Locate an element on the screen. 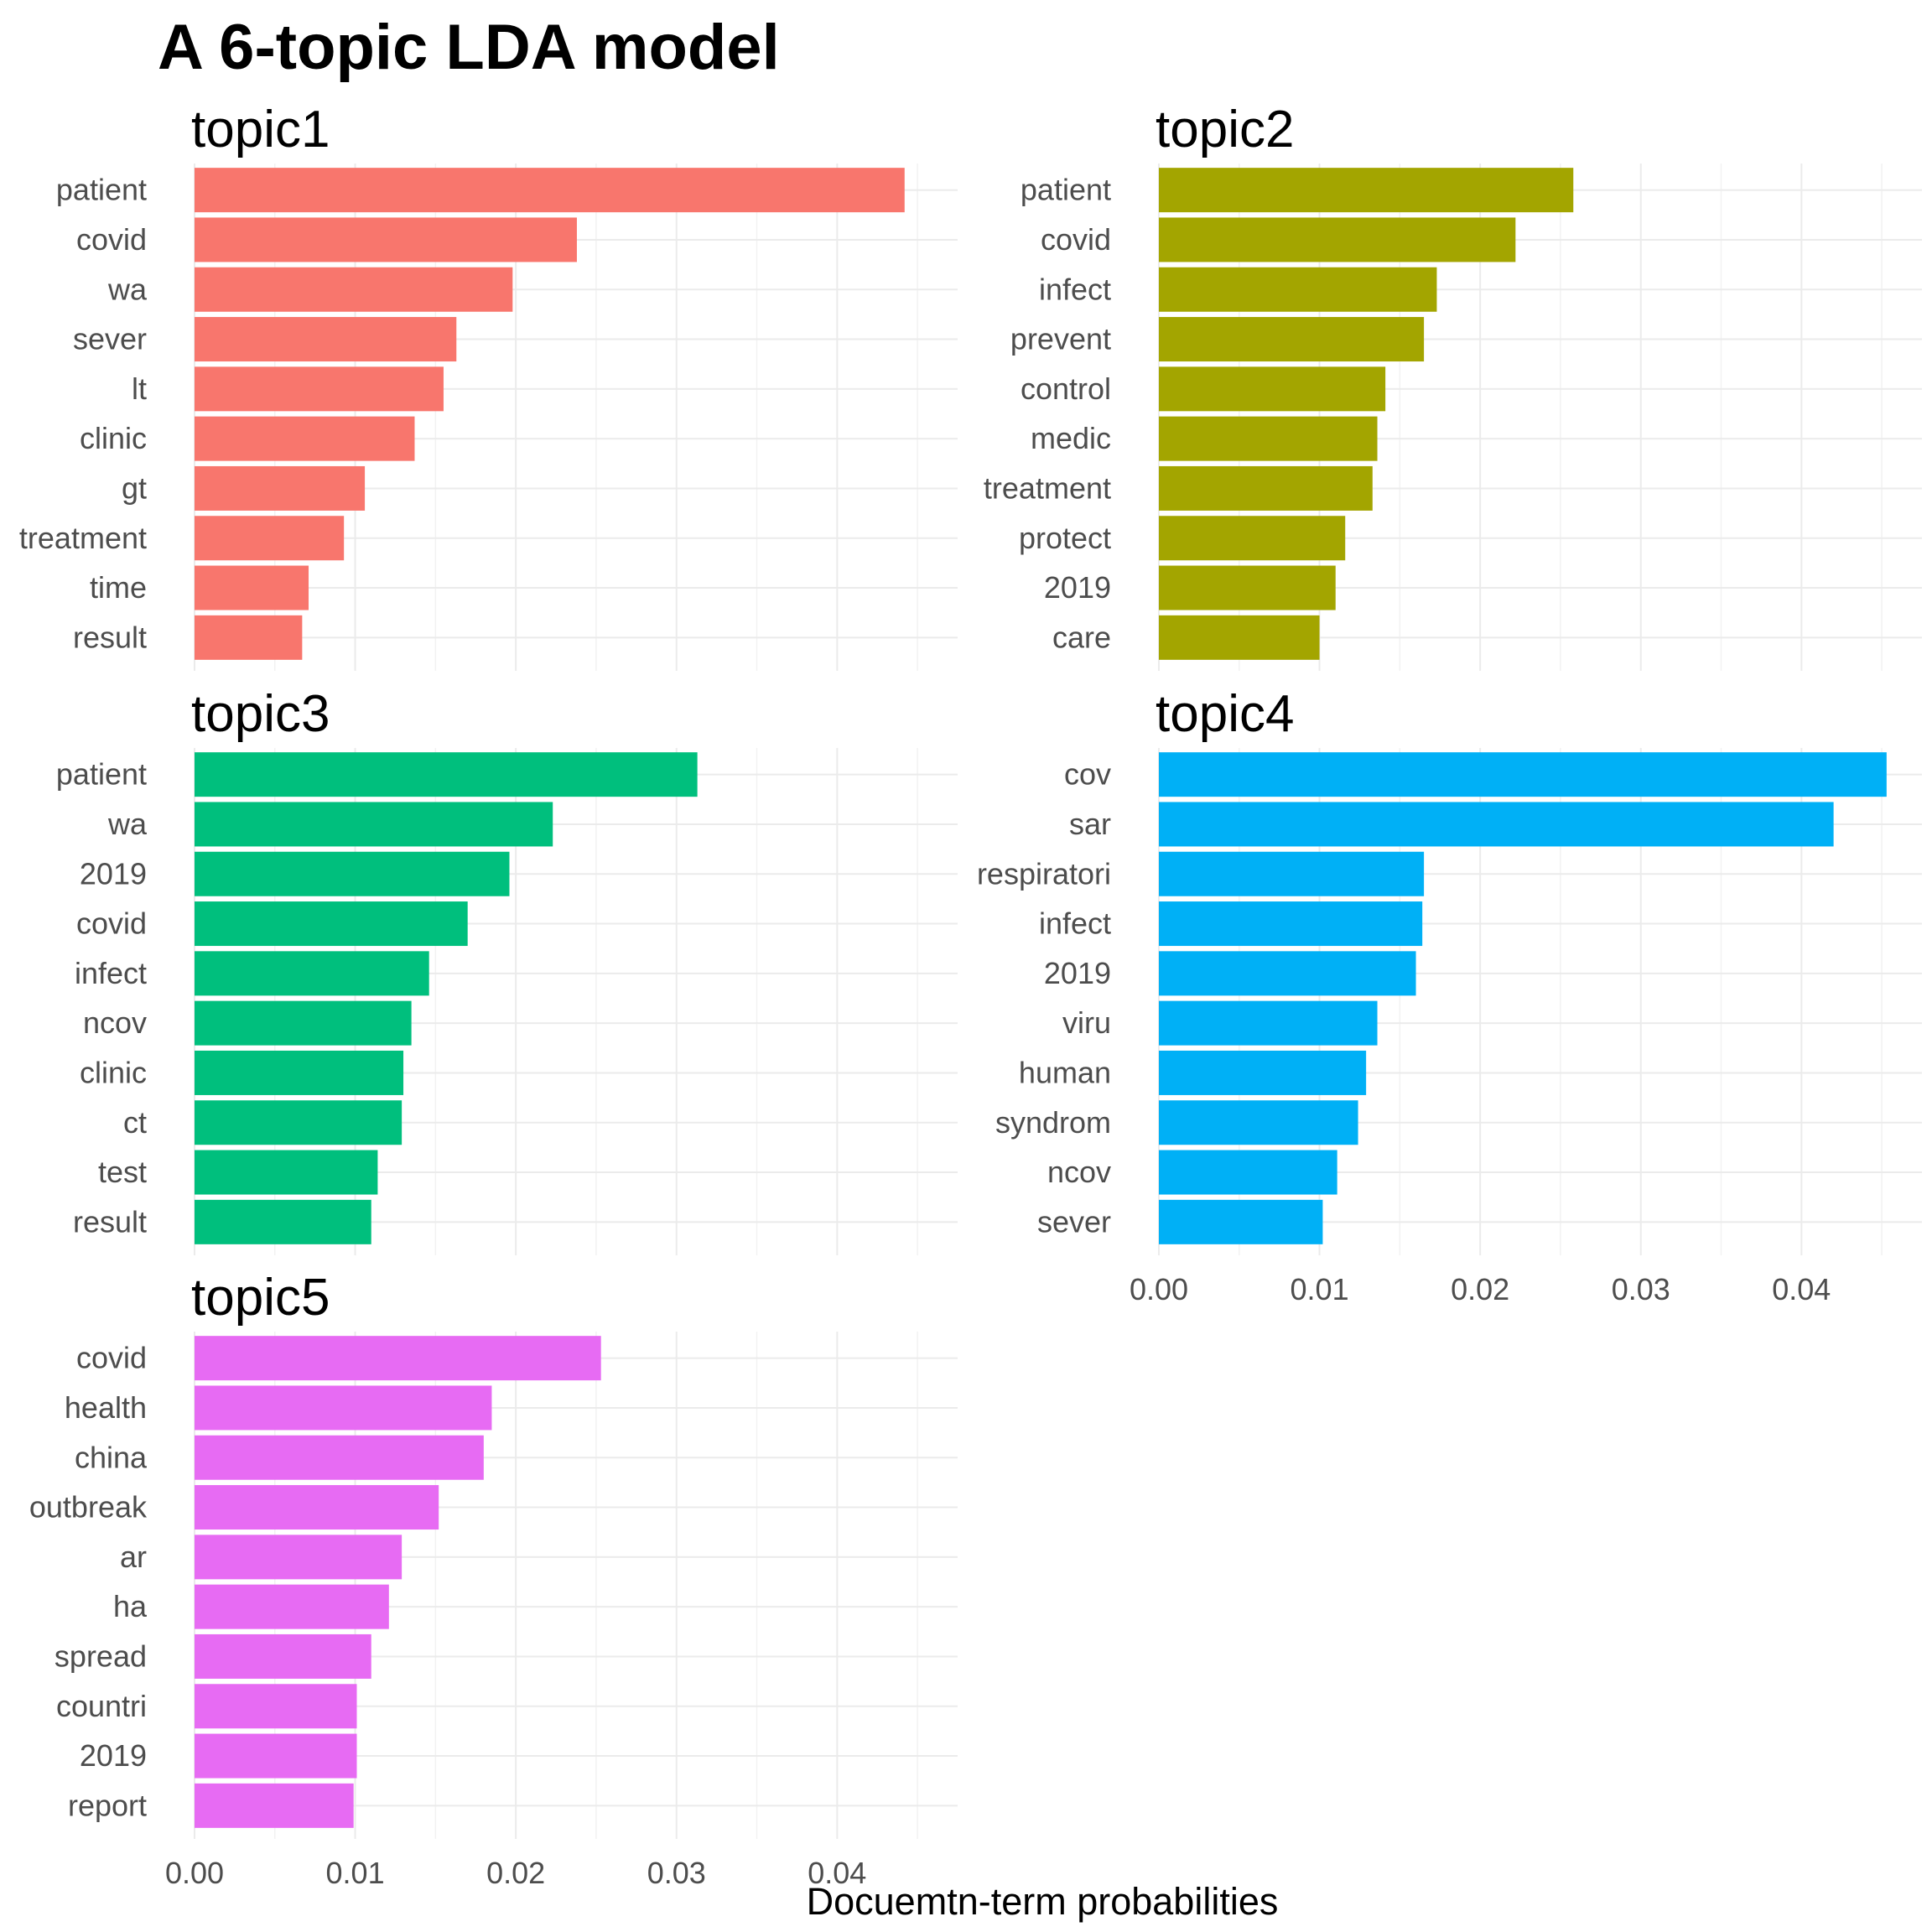  bar-topic5-ar is located at coordinates (298, 1557).